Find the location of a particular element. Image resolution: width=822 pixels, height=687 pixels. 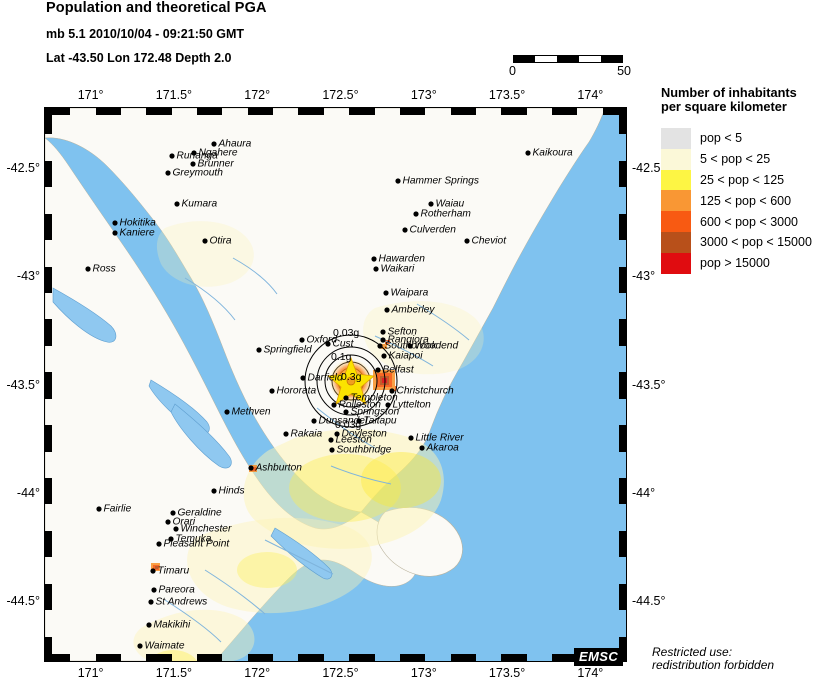

city-label: Akaroa is located at coordinates (443, 448).